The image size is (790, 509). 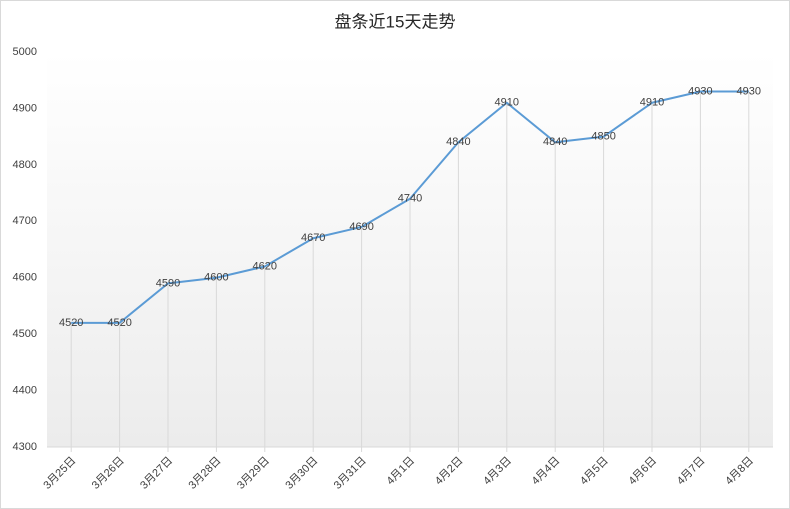 I want to click on y-tick-label: 4800, so click(x=25, y=165).